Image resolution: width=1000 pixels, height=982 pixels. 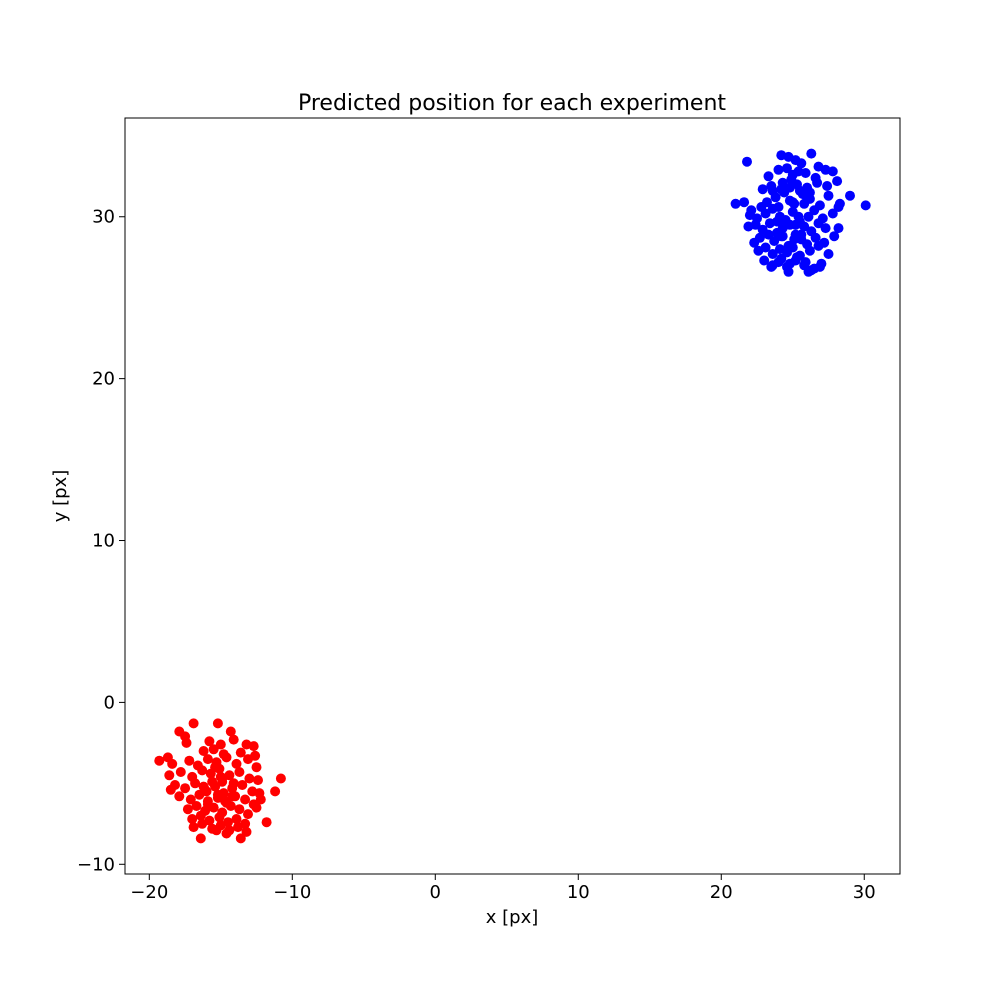 What do you see at coordinates (103, 217) in the screenshot?
I see `y-tick-label: 30` at bounding box center [103, 217].